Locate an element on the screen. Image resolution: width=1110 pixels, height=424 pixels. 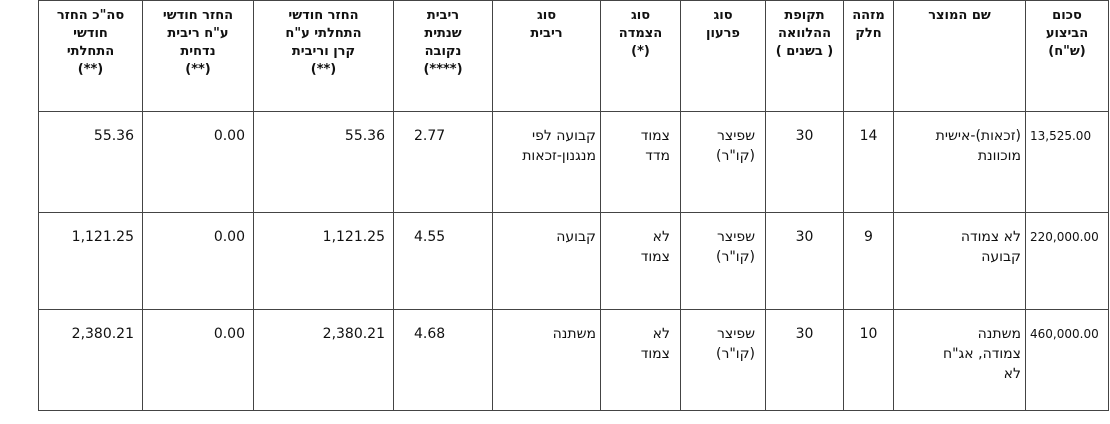
table-cell: 460,000.00 is located at coordinates (1067, 360).